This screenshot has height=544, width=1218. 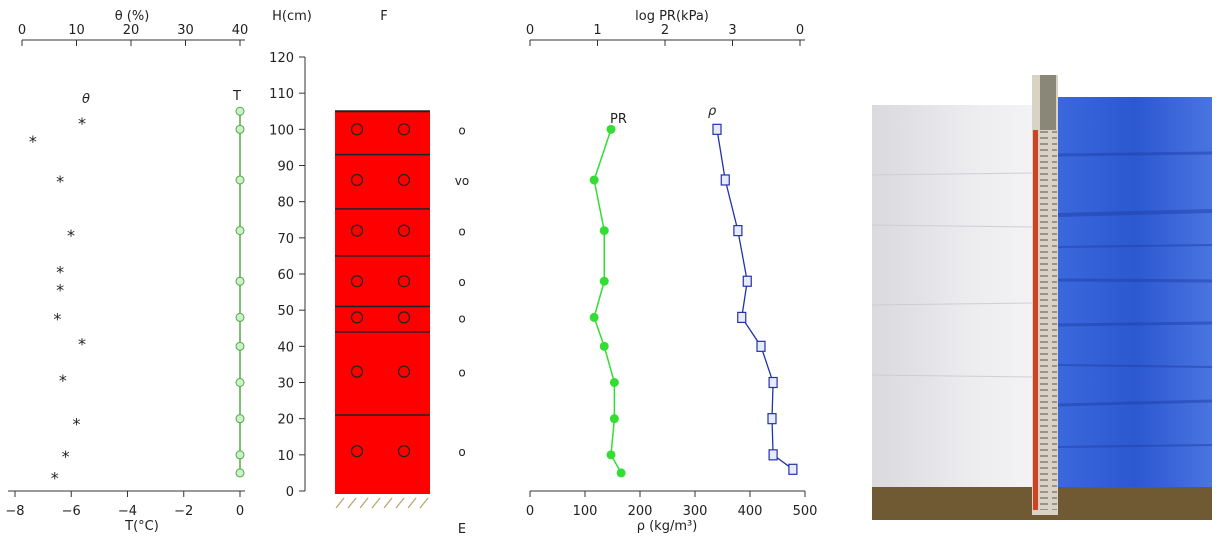 What do you see at coordinates (618, 119) in the screenshot?
I see `pr-series-label: PR` at bounding box center [618, 119].